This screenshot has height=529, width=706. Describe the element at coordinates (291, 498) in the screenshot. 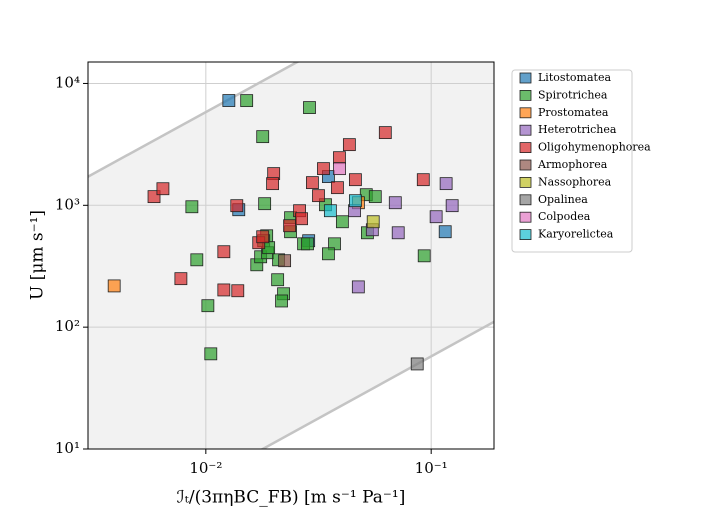

I see `x-axis-label: ℐₜ/(3πηBC_FB) [m s⁻¹ Pa⁻¹]` at that location.